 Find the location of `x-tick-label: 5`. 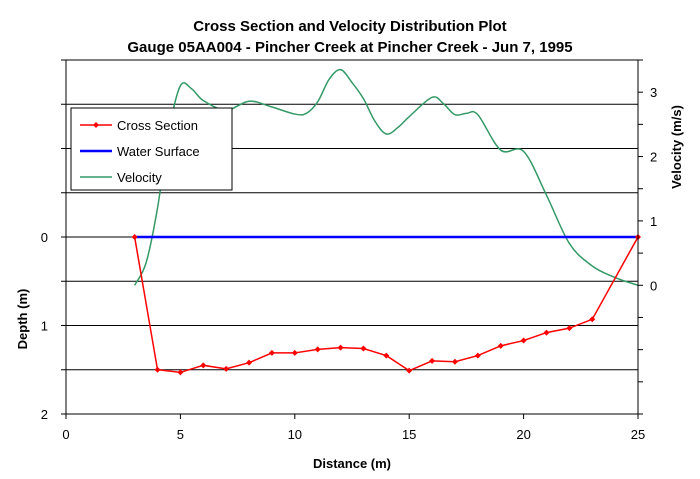

x-tick-label: 5 is located at coordinates (180, 434).